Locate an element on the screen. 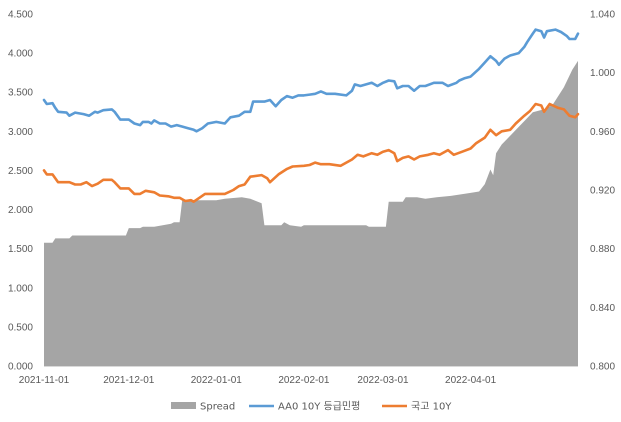 The image size is (621, 422). x-tick-label: 2022-01-01 is located at coordinates (217, 380).